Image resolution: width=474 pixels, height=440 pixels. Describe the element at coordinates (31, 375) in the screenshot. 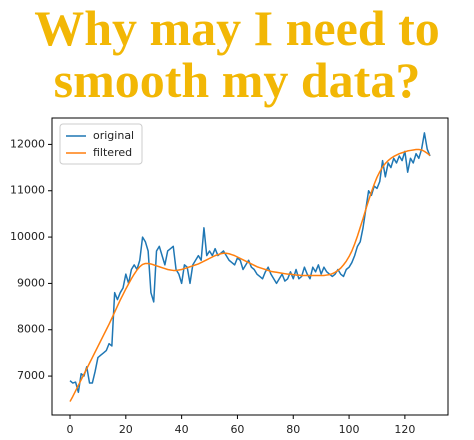

I see `y-tick-label: 7000` at that location.